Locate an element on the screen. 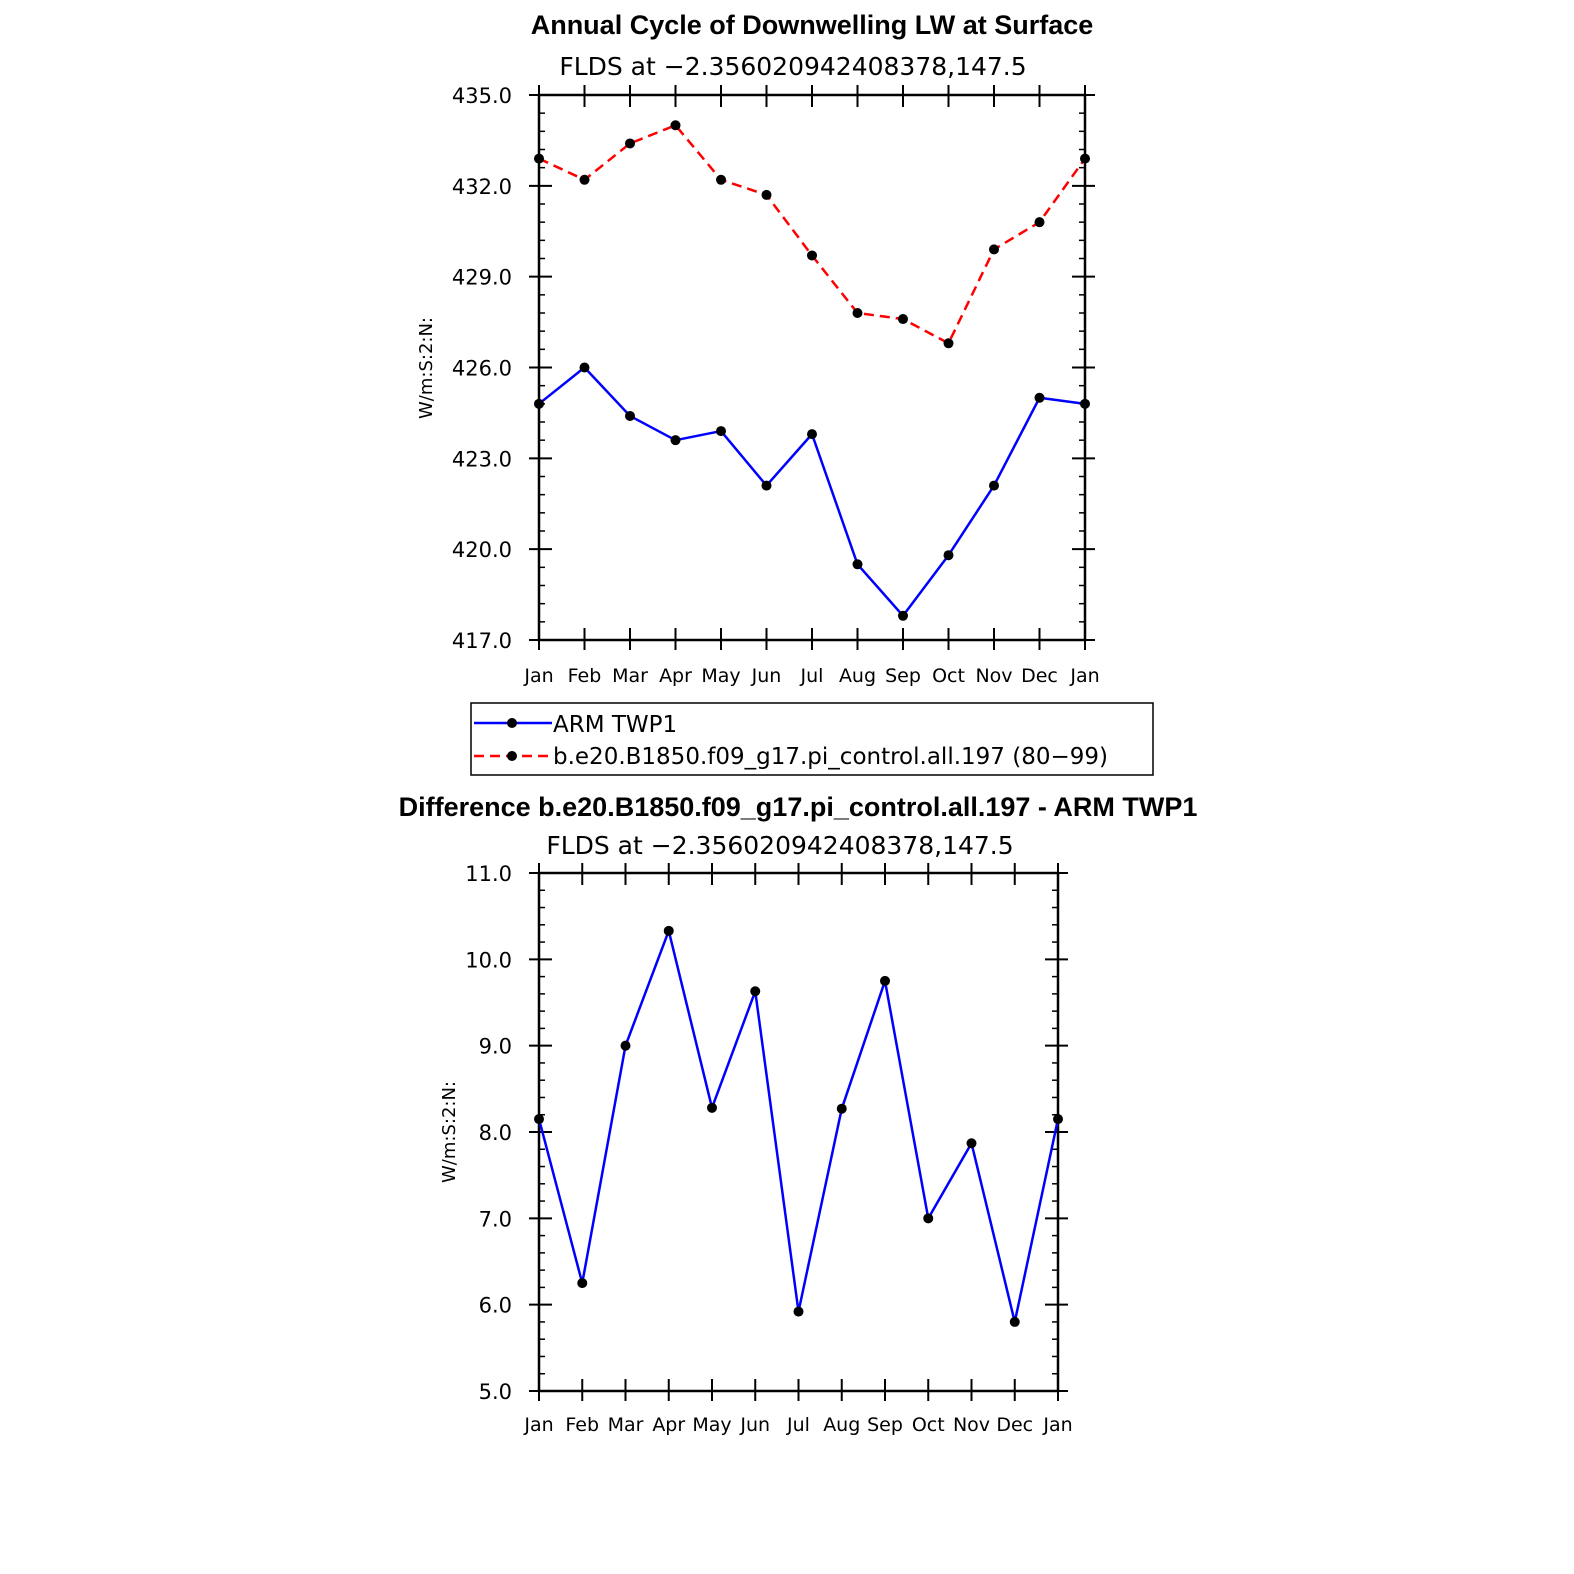 Image resolution: width=1574 pixels, height=1574 pixels. y-tick-label: 11.0 is located at coordinates (488, 874).